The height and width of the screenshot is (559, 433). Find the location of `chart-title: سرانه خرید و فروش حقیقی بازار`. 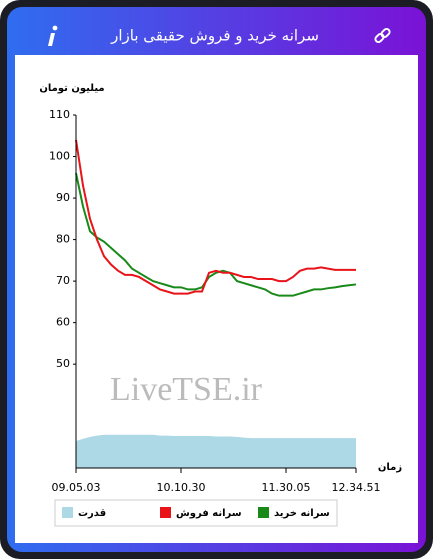

chart-title: سرانه خرید و فروش حقیقی بازار is located at coordinates (214, 36).